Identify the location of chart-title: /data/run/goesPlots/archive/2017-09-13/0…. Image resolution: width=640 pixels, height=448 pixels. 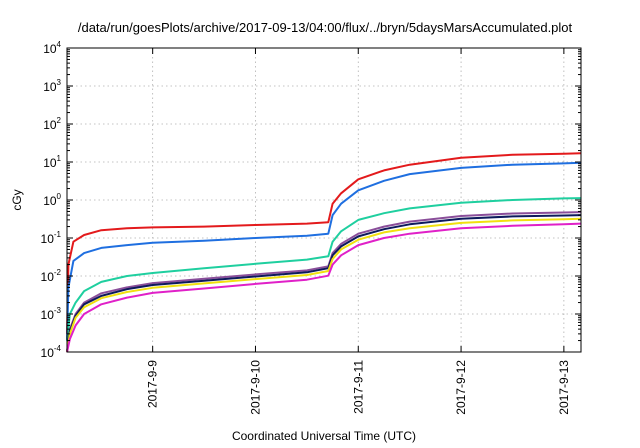
(325, 27).